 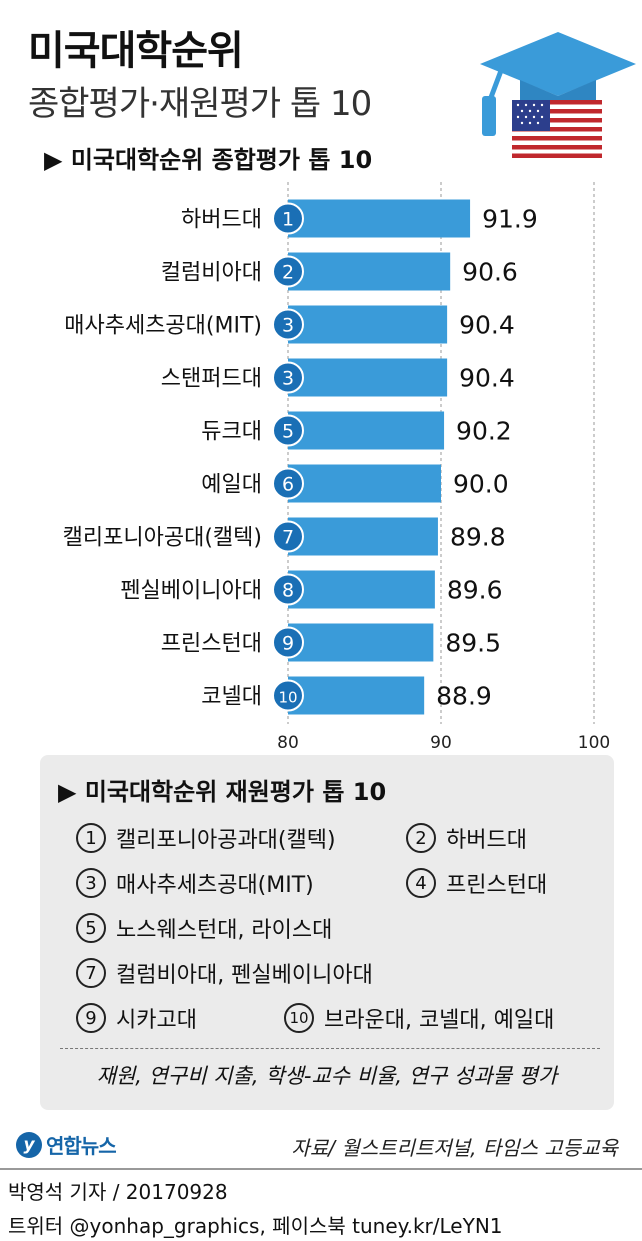 I want to click on rank-number: 7, so click(x=288, y=538).